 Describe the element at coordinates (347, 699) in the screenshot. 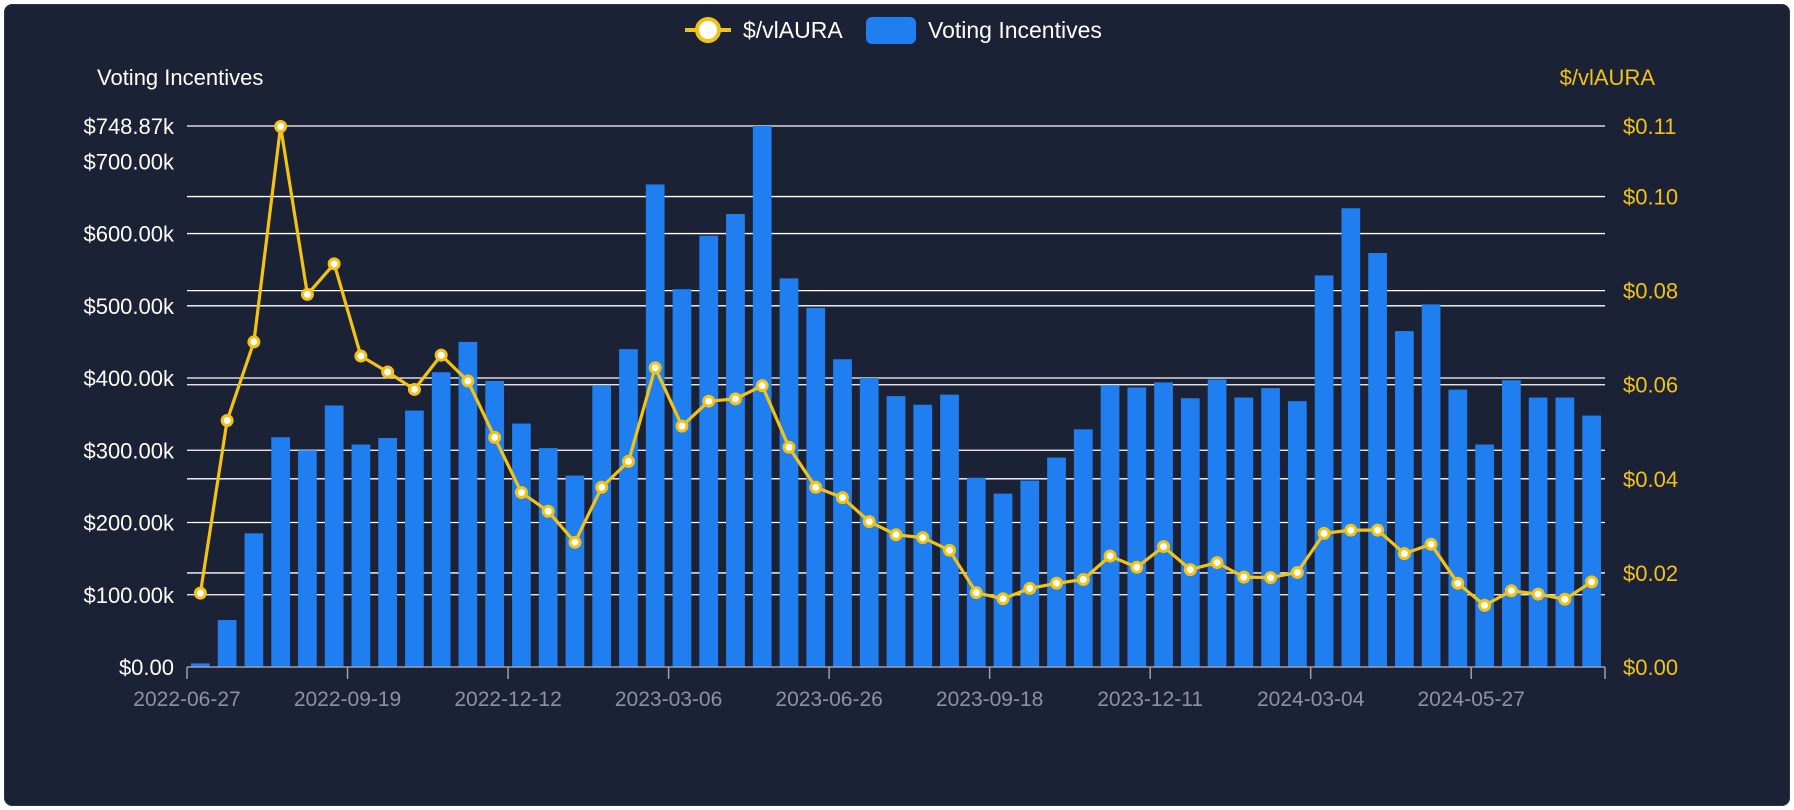

I see `x-tick-label: 2022-09-19` at that location.